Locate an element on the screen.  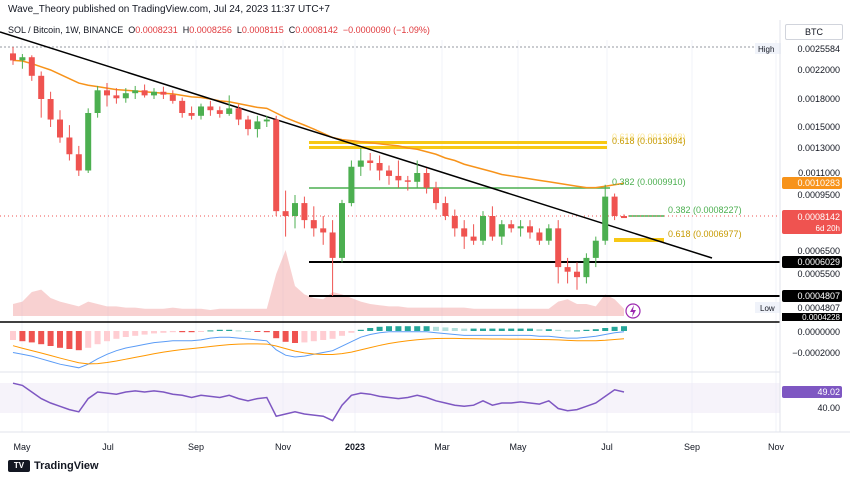
price-tick: 0.0005500 is located at coordinates (818, 274).